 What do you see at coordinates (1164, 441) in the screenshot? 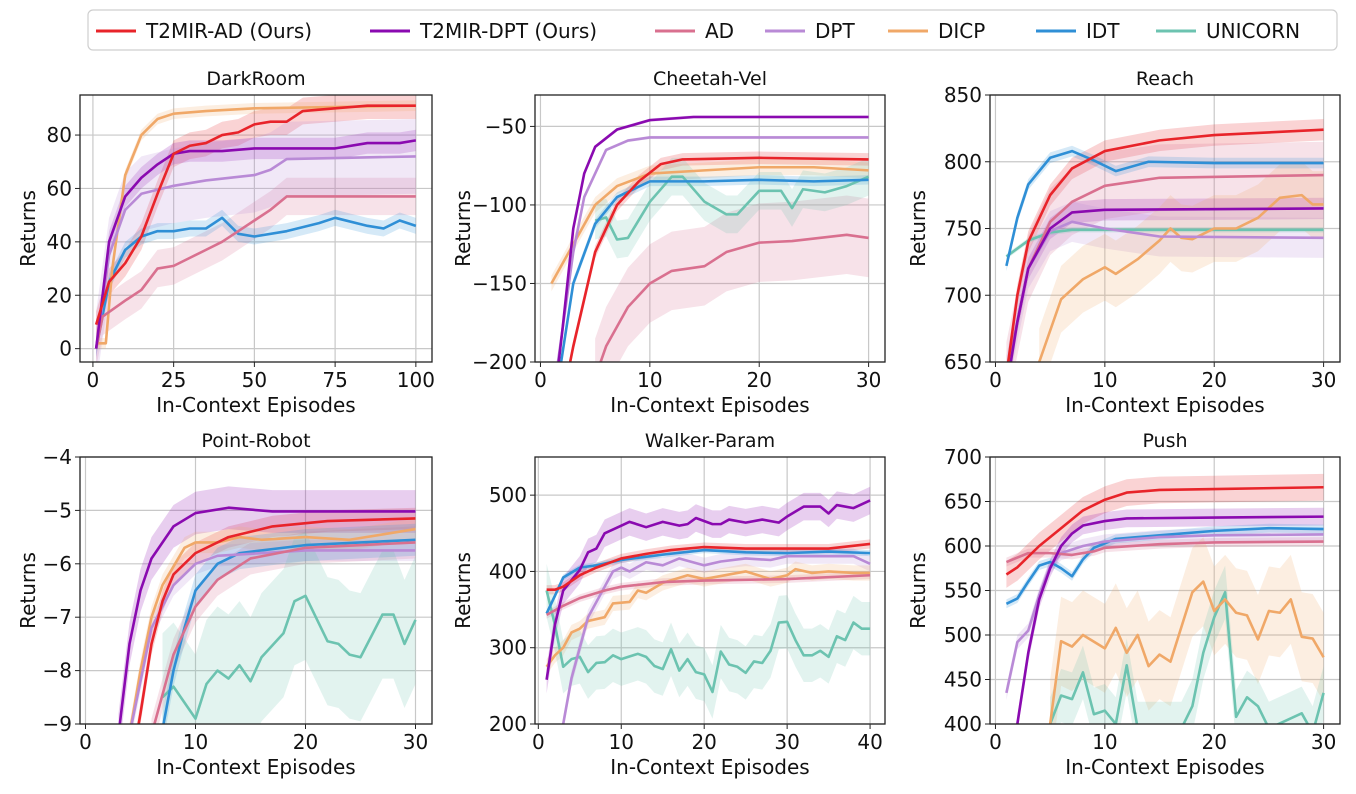
I see `subplot-title: Push` at bounding box center [1164, 441].